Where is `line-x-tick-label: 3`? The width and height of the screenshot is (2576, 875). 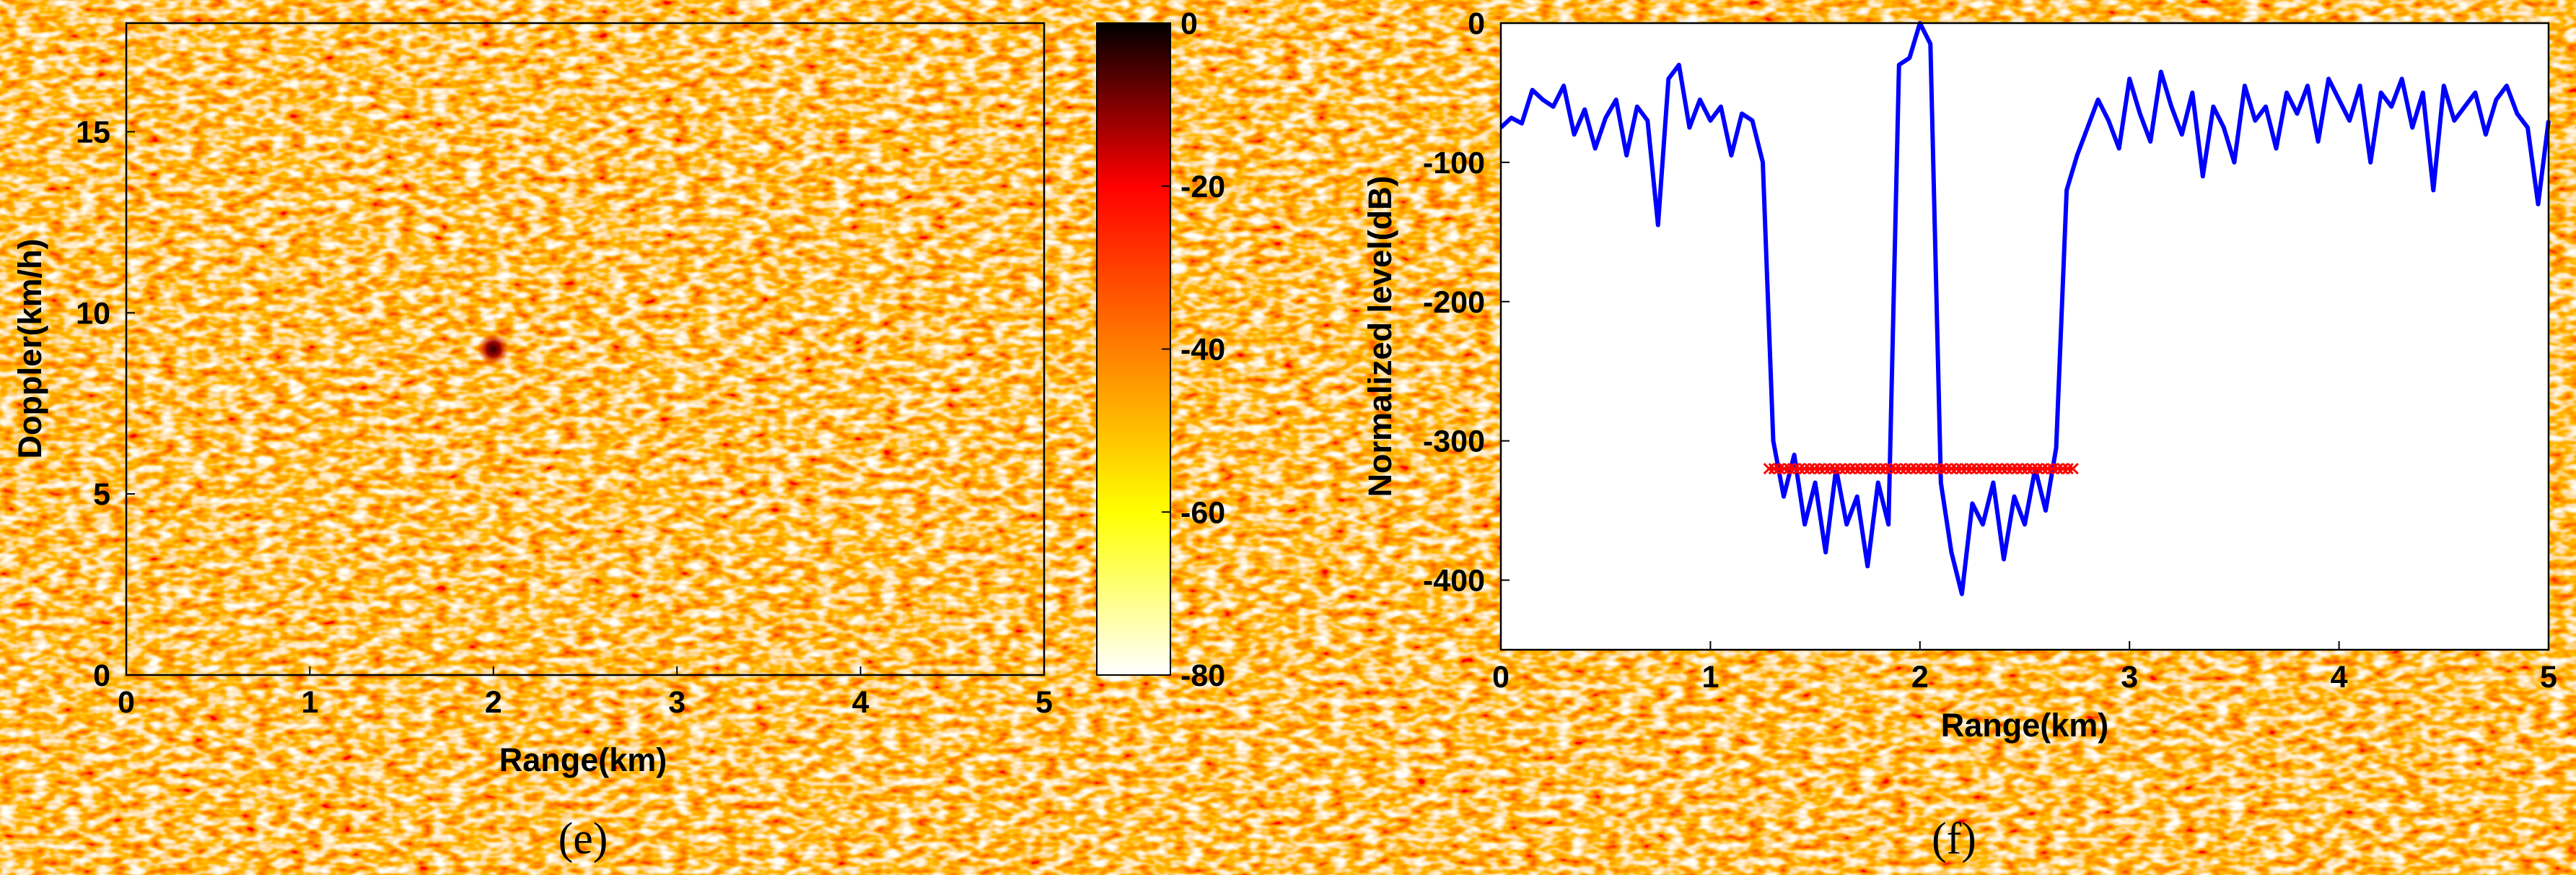
line-x-tick-label: 3 is located at coordinates (2129, 678).